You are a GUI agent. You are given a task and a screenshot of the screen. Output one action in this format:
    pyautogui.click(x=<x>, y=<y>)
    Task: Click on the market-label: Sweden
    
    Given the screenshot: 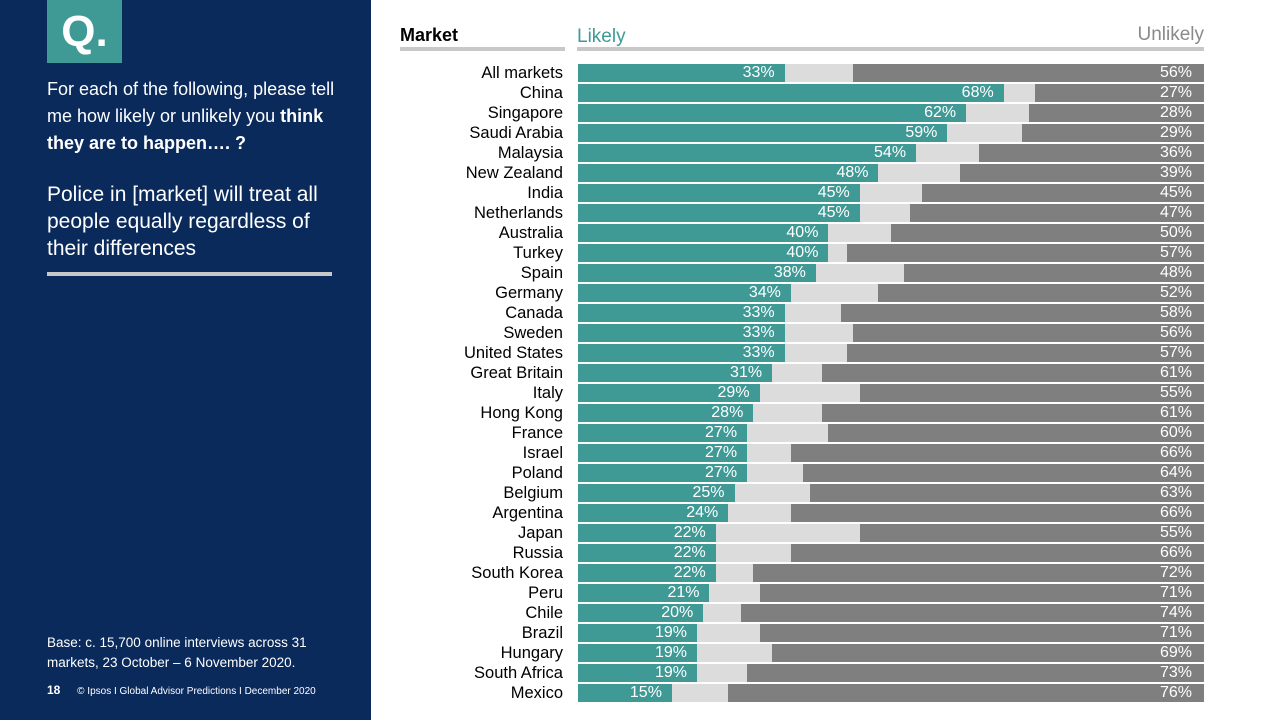 What is the action you would take?
    pyautogui.click(x=533, y=333)
    